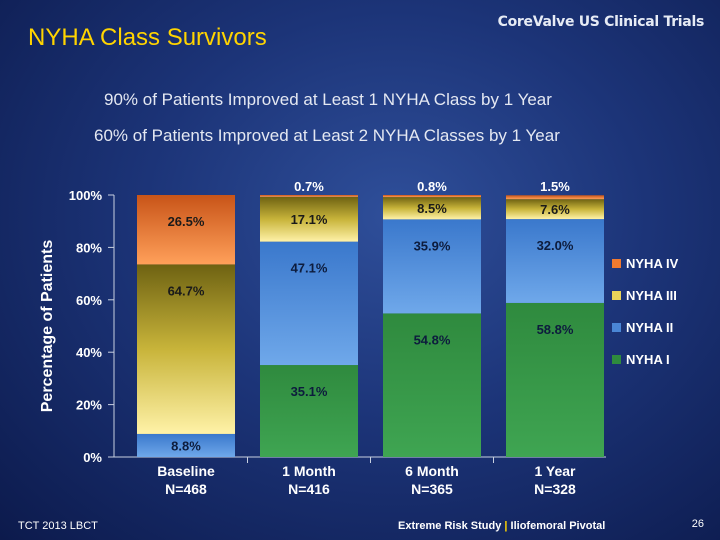 The height and width of the screenshot is (540, 720). Describe the element at coordinates (309, 489) in the screenshot. I see `x-tick-sublabel: N=416` at that location.